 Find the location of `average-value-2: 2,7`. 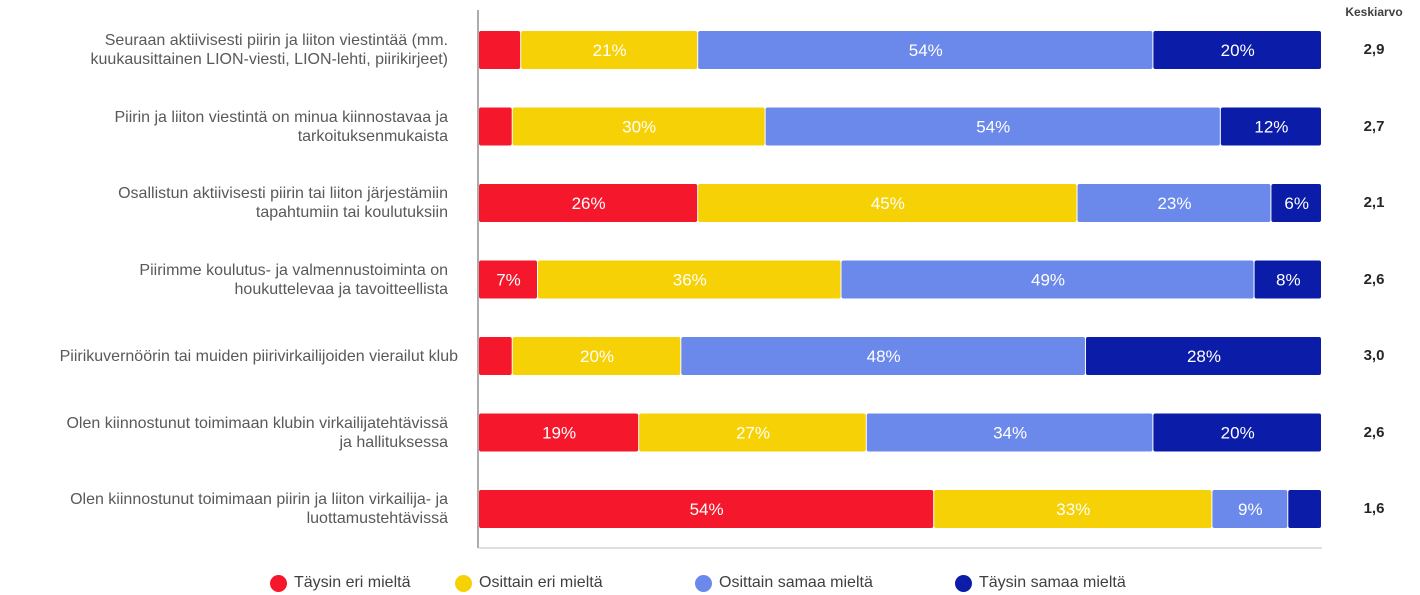

average-value-2: 2,7 is located at coordinates (1374, 126).